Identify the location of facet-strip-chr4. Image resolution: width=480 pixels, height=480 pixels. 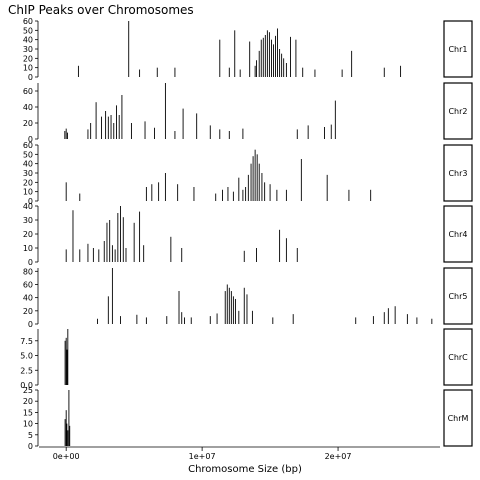
(458, 234).